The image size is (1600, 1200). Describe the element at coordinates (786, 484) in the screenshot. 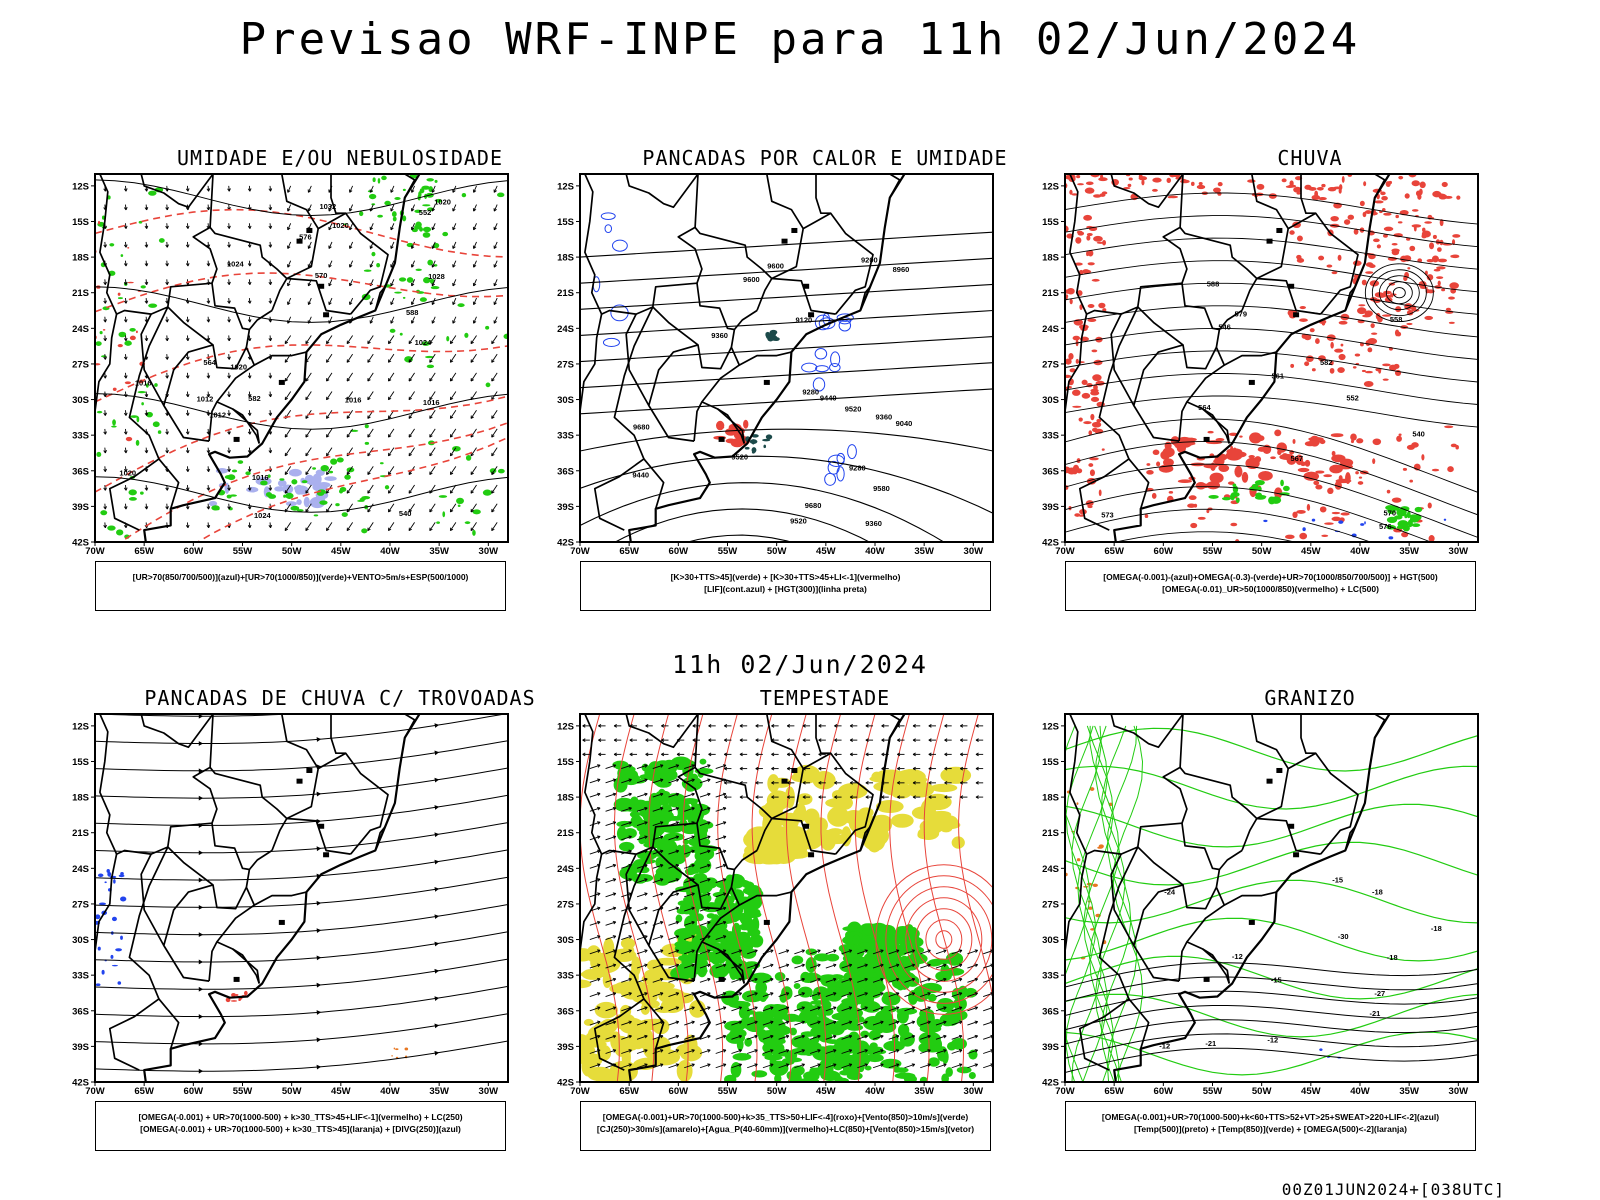

I see `height-contour` at that location.